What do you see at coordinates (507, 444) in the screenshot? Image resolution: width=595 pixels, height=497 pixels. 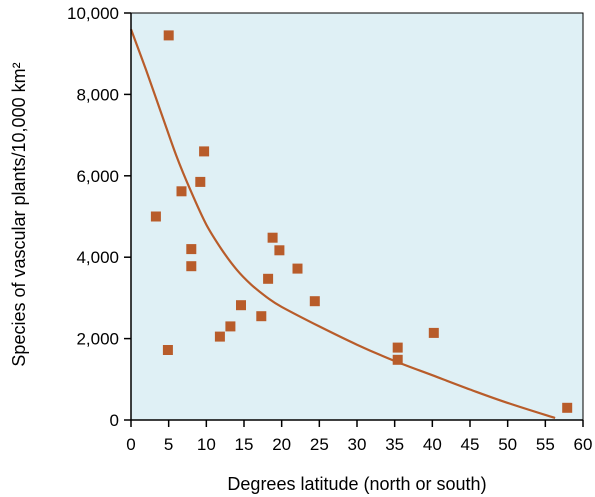 I see `x-tick-label: 50` at bounding box center [507, 444].